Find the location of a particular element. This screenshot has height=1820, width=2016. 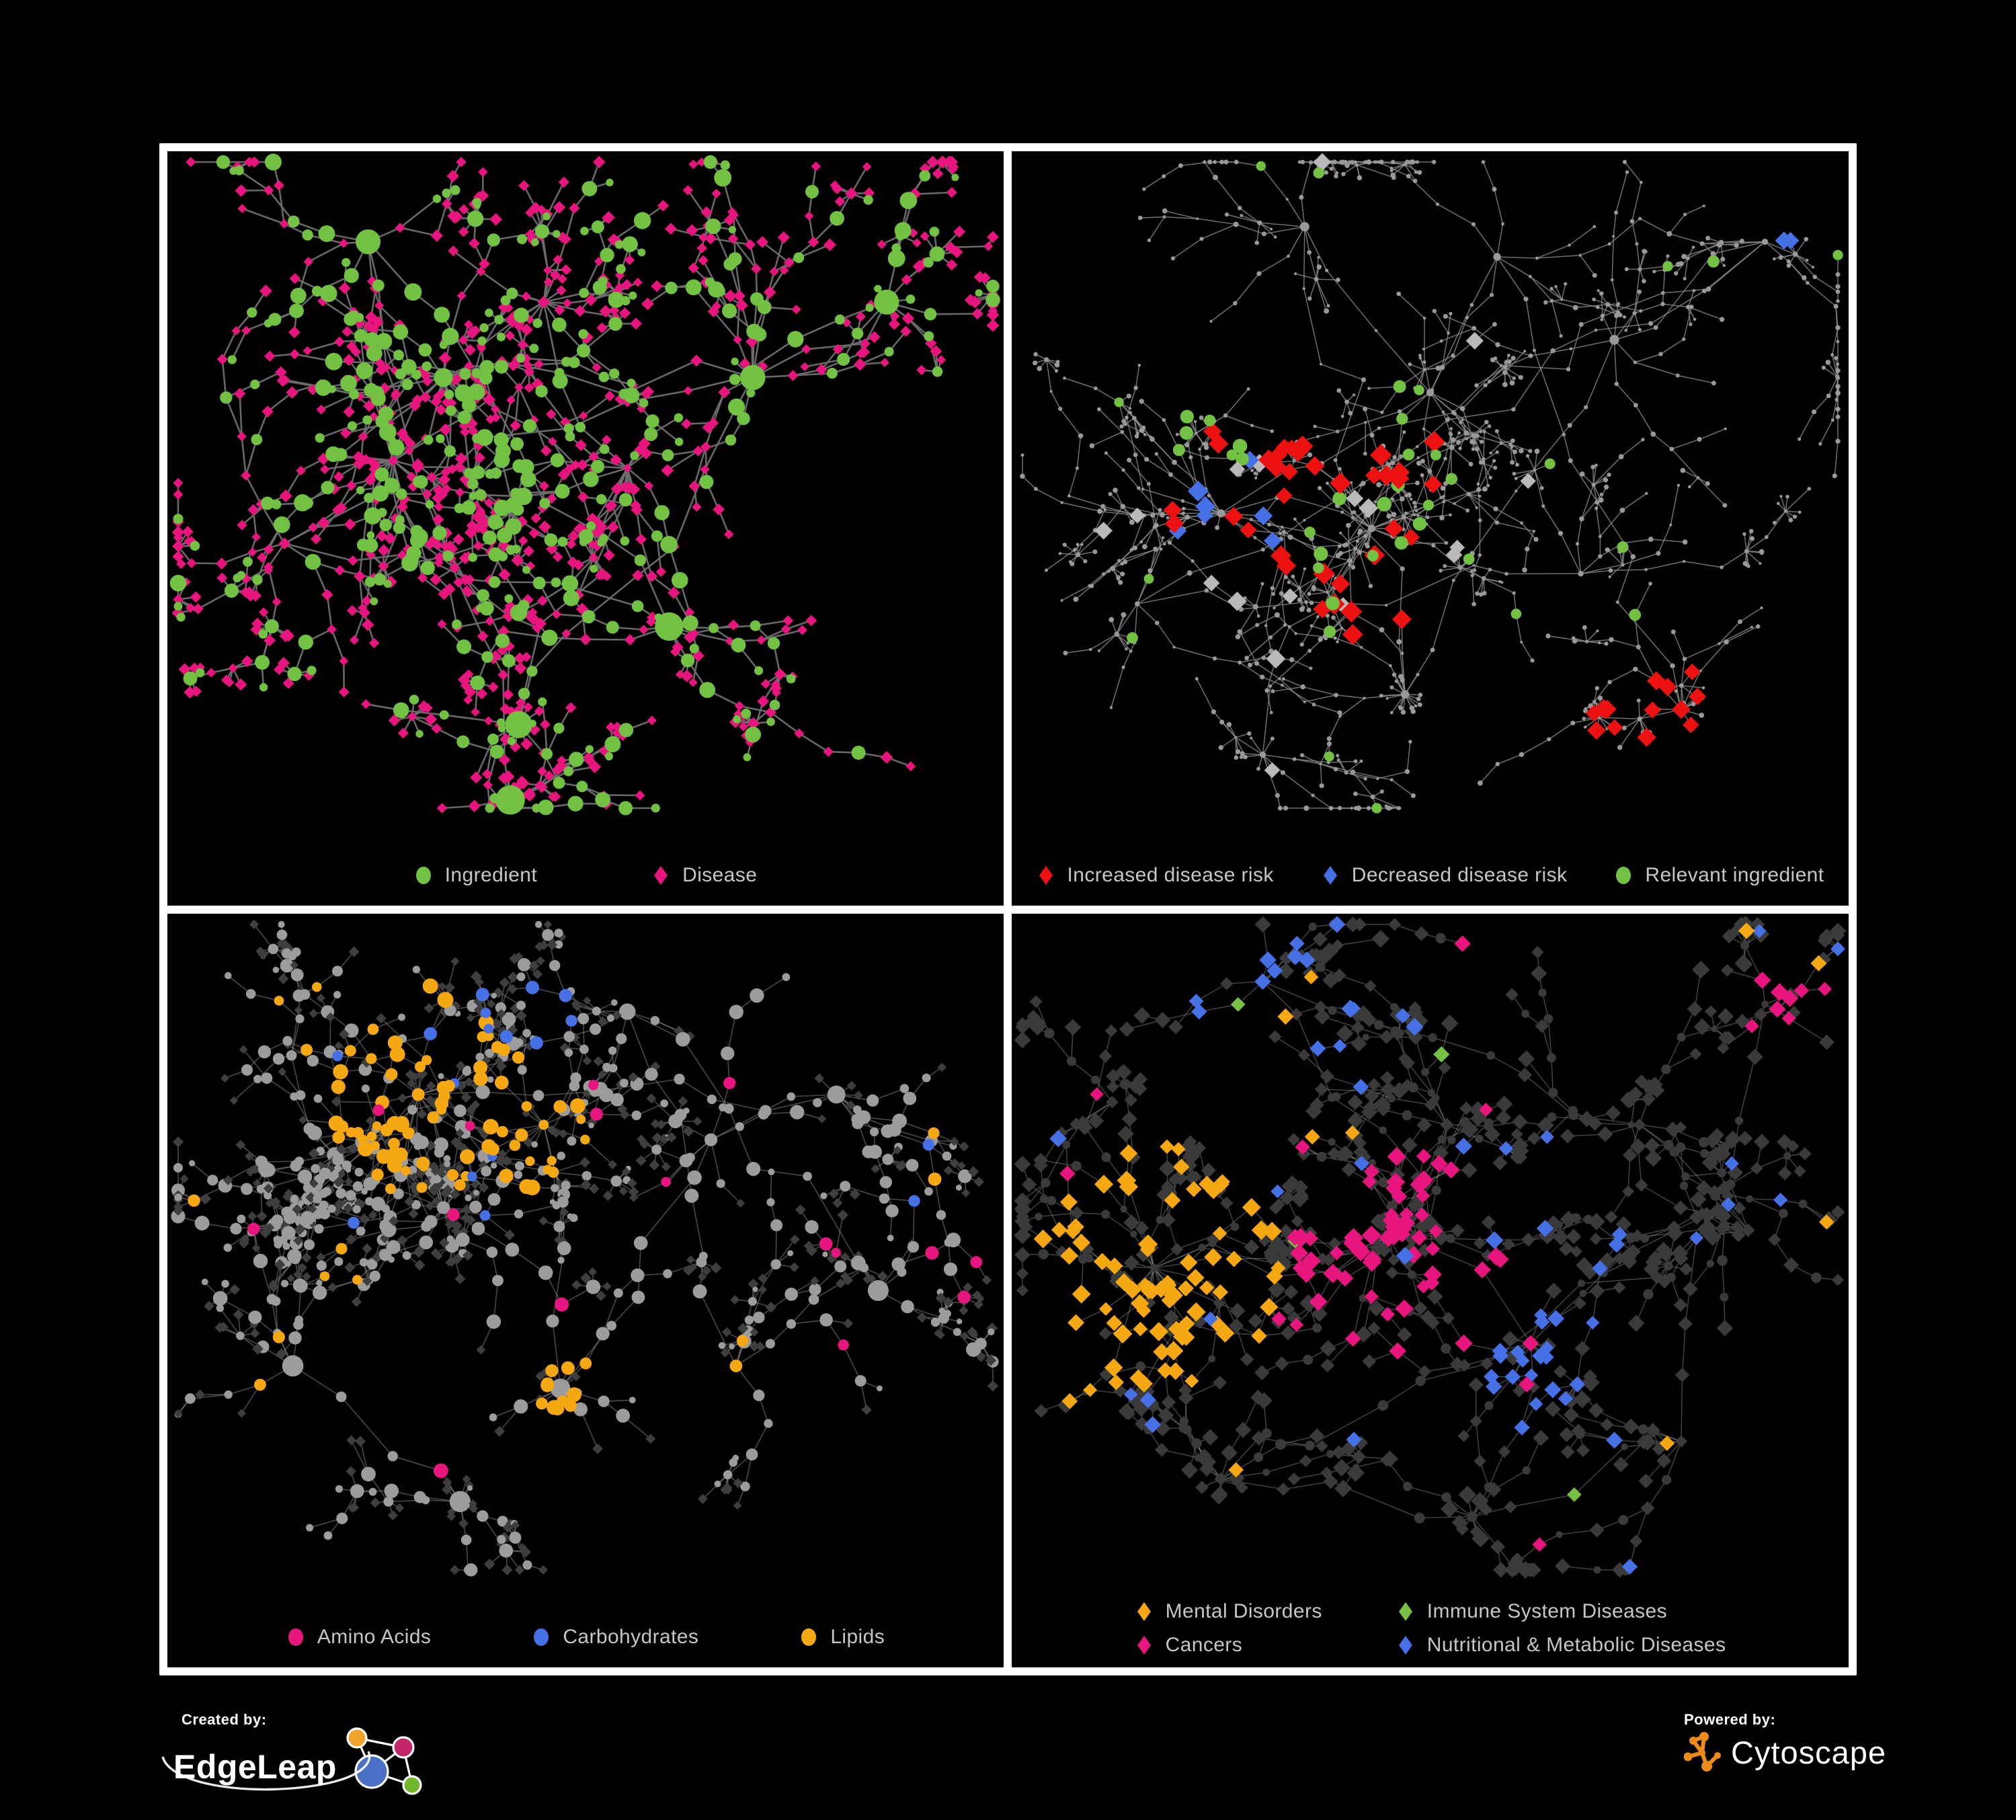

legend-item-immune-system-diseases: Immune System Diseases is located at coordinates (1561, 1611).